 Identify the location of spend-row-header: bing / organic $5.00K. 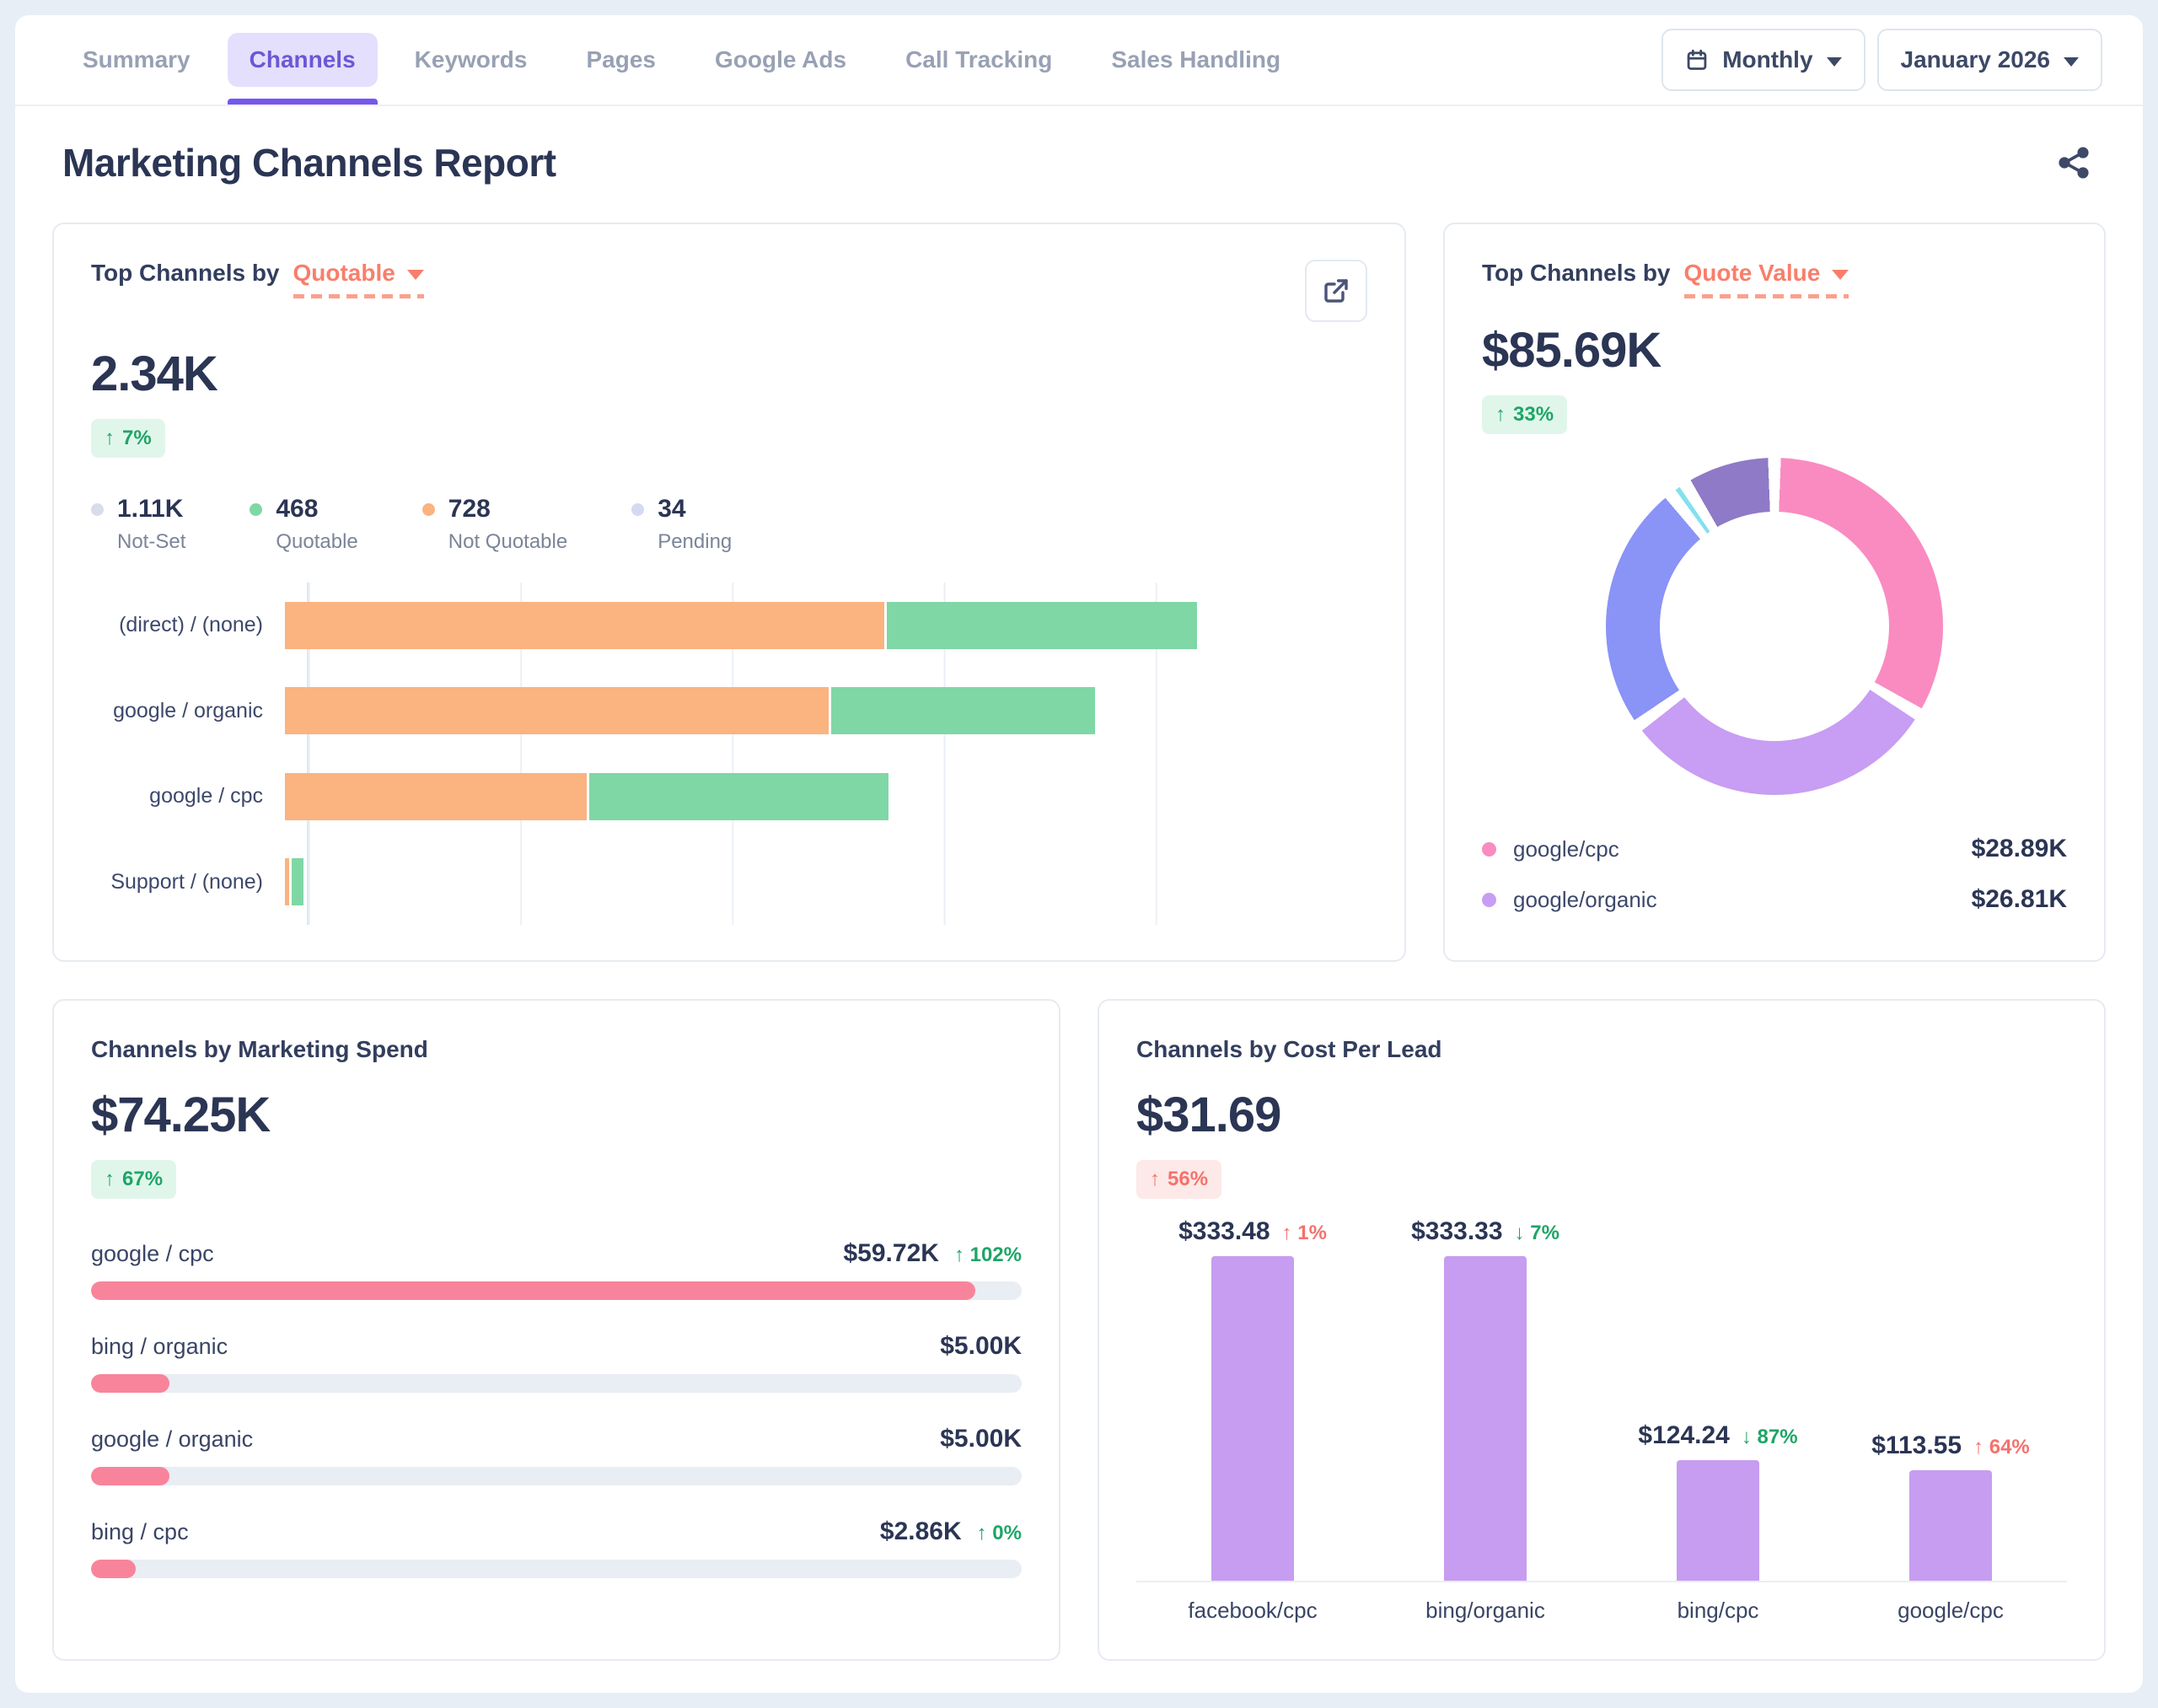
(556, 1347).